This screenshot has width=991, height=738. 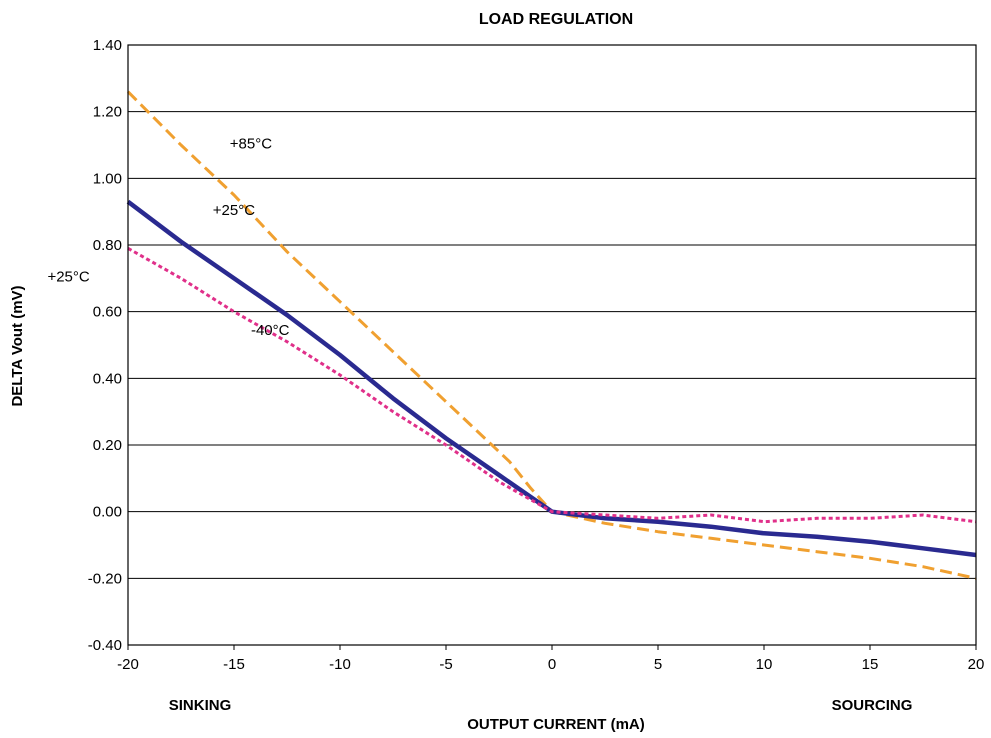 I want to click on x-axis-label: OUTPUT CURRENT (mA), so click(x=556, y=724).